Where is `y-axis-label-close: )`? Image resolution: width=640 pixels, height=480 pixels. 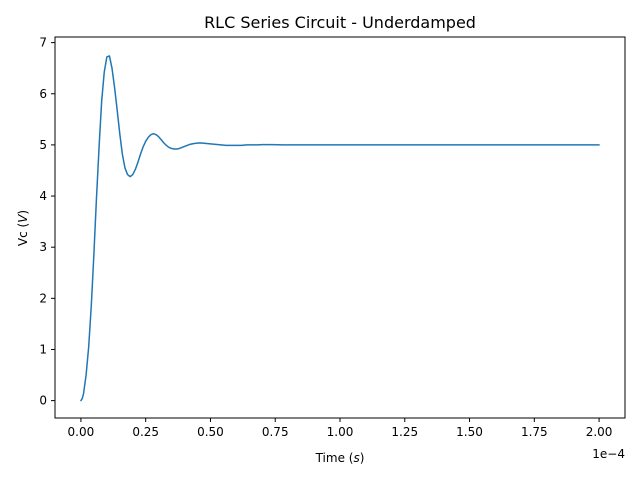 y-axis-label-close: ) is located at coordinates (23, 212).